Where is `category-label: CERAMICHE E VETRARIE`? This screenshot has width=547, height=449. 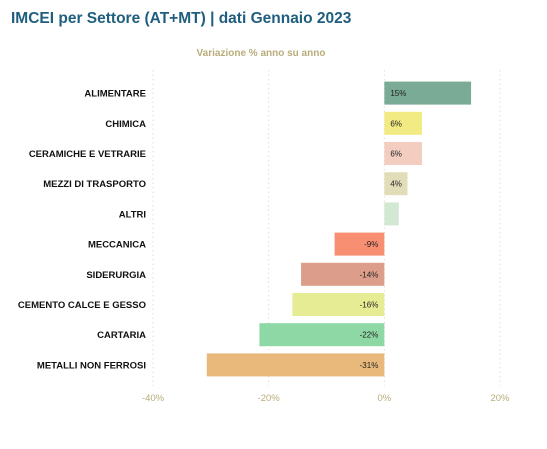 category-label: CERAMICHE E VETRARIE is located at coordinates (87, 154).